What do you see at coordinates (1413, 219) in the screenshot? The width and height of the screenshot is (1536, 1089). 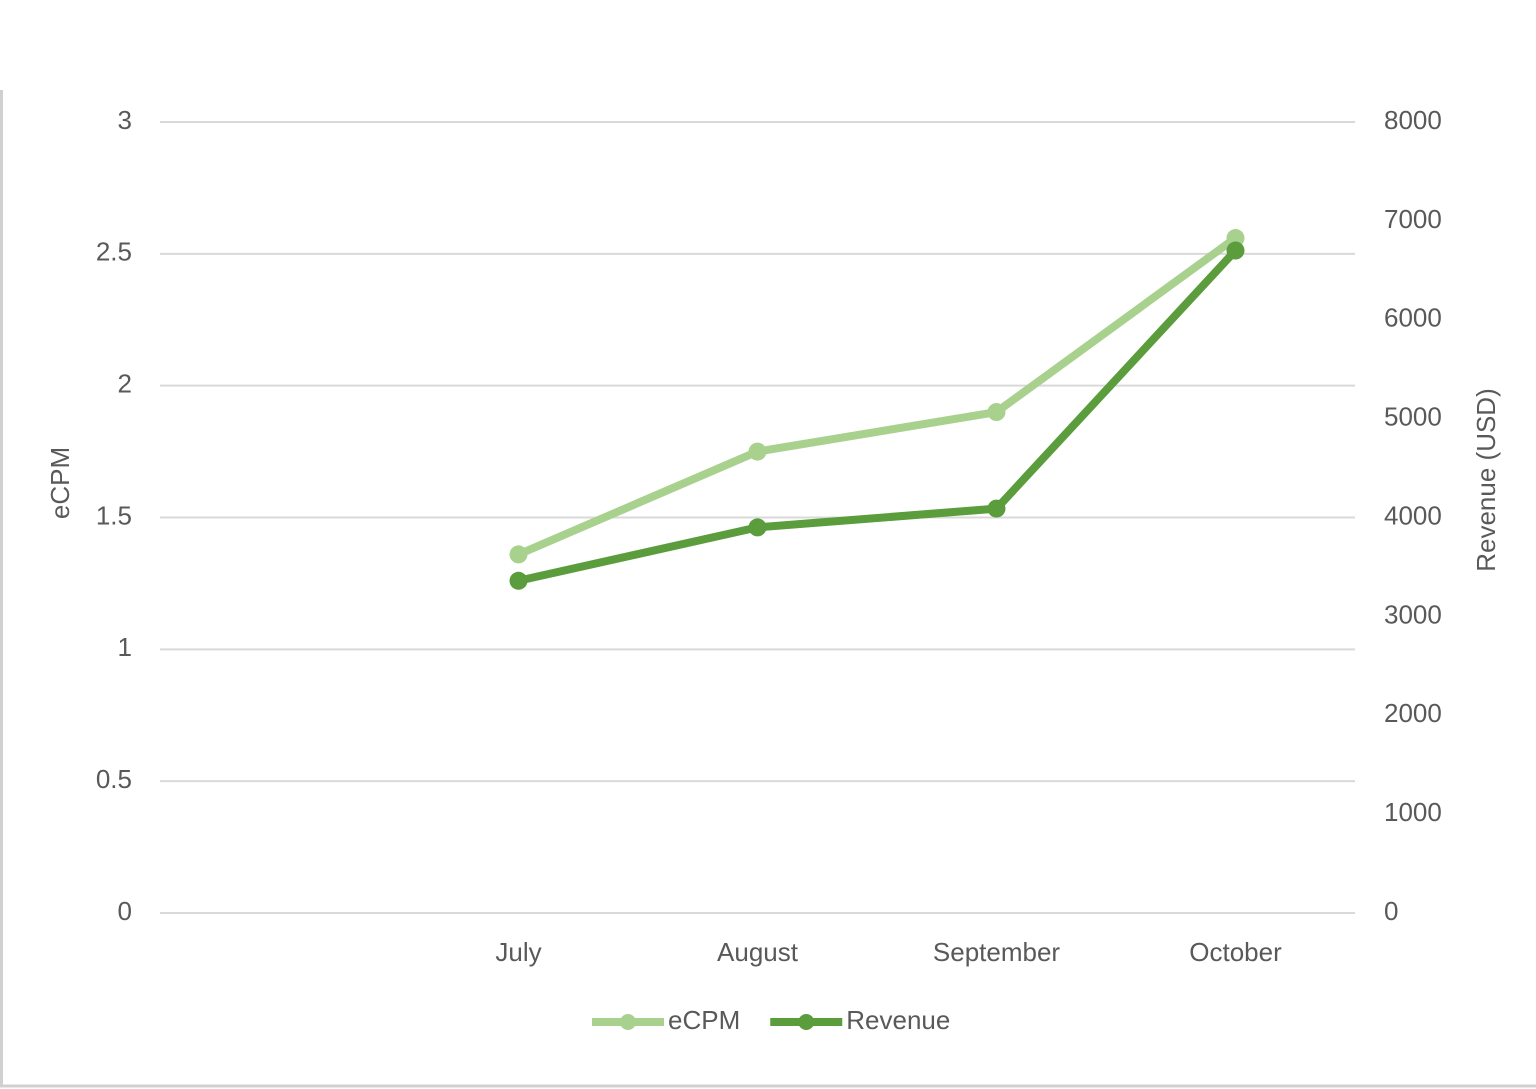 I see `y2-tick-label: 7000` at bounding box center [1413, 219].